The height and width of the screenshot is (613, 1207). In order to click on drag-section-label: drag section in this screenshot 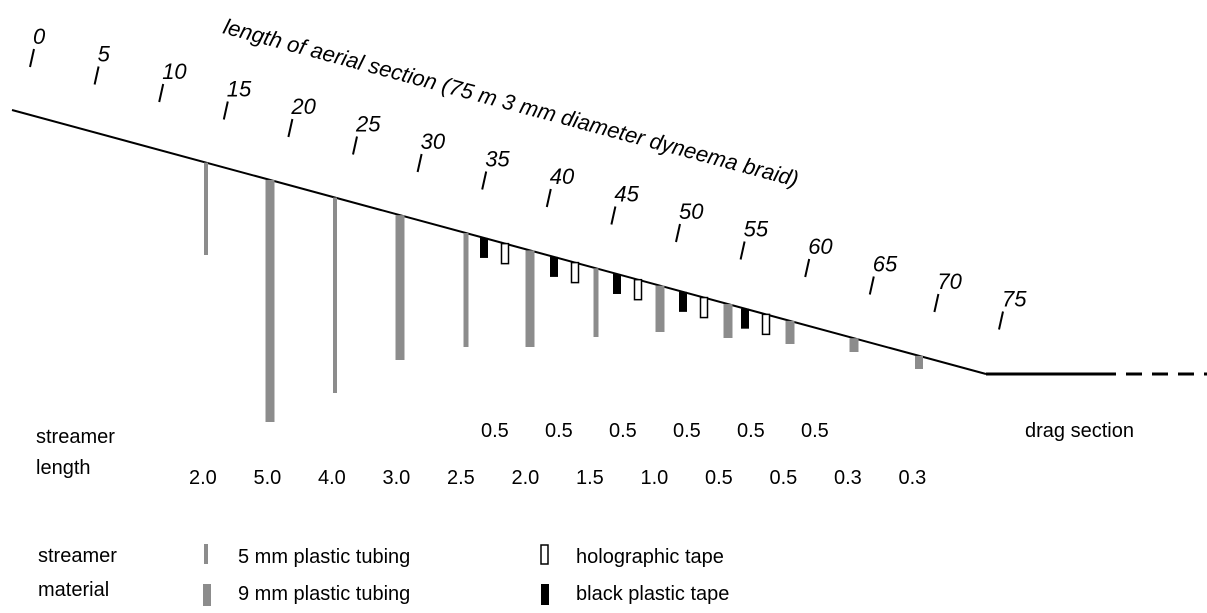, I will do `click(1079, 431)`.